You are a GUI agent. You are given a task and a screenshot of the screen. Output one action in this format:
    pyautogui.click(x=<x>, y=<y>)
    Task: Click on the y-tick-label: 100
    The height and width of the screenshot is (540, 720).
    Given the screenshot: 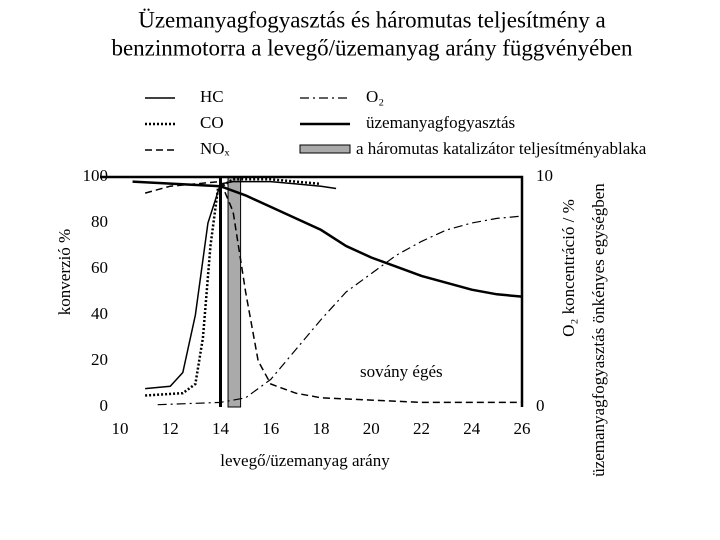 What is the action you would take?
    pyautogui.click(x=96, y=175)
    